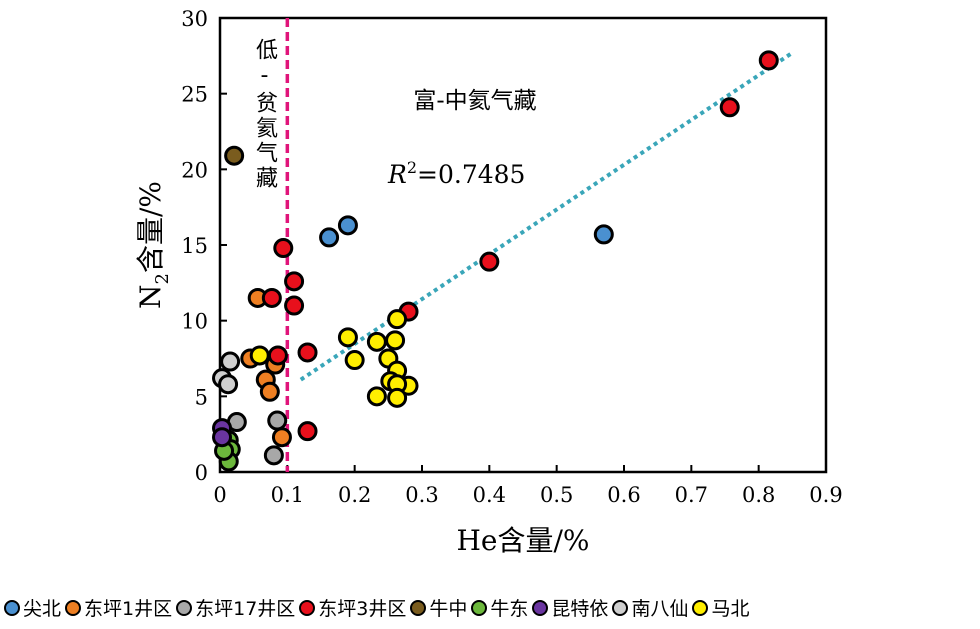 The height and width of the screenshot is (629, 980). I want to click on legend-label: 牛中, so click(448, 609).